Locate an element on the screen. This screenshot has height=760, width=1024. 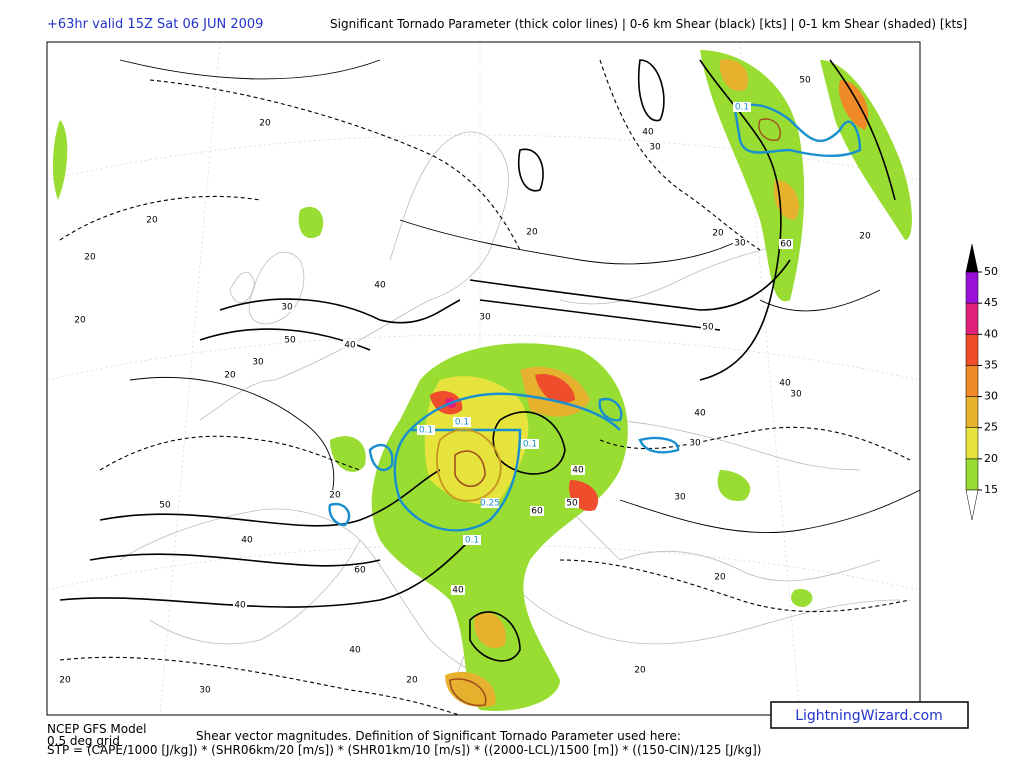
stp-label: 0.25 is located at coordinates (490, 504).